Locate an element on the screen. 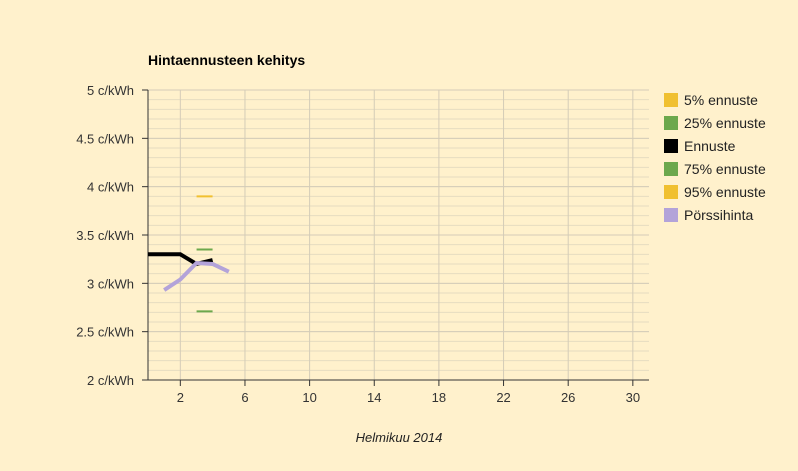 The width and height of the screenshot is (798, 471). legend-label: 25% ennuste is located at coordinates (725, 122).